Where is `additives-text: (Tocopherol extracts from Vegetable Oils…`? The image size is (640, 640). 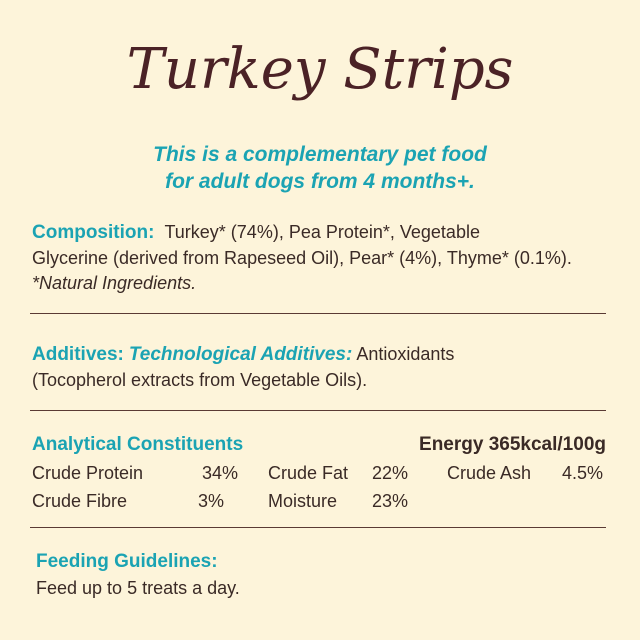 additives-text: (Tocopherol extracts from Vegetable Oils… is located at coordinates (200, 380).